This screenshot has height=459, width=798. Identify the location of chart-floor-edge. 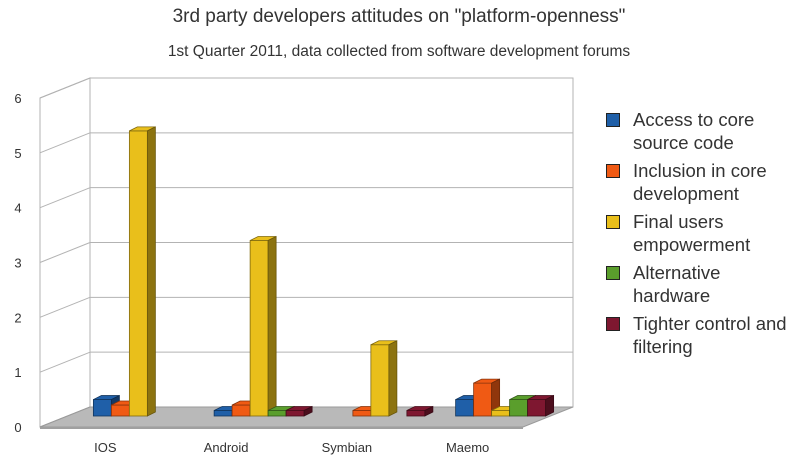
(281, 428).